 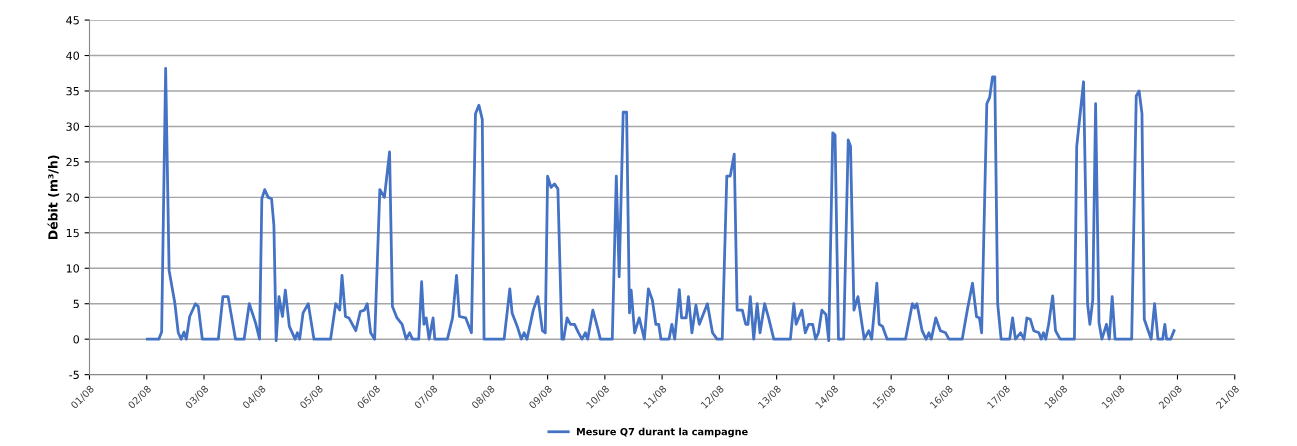 I want to click on y-tick-label: 40, so click(x=73, y=55).